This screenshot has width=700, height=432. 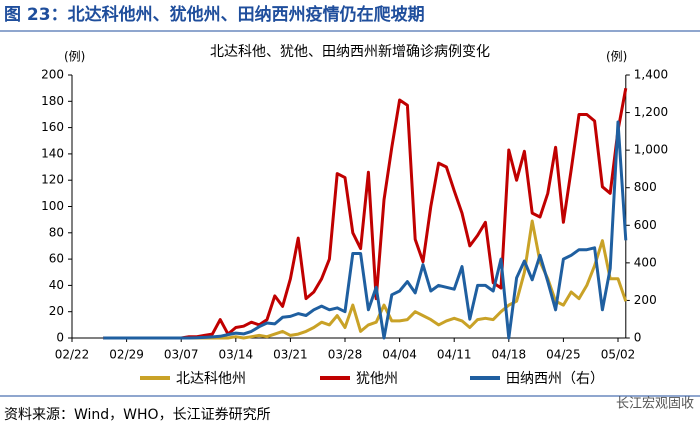 What do you see at coordinates (454, 355) in the screenshot?
I see `x-tick-label: 04/11` at bounding box center [454, 355].